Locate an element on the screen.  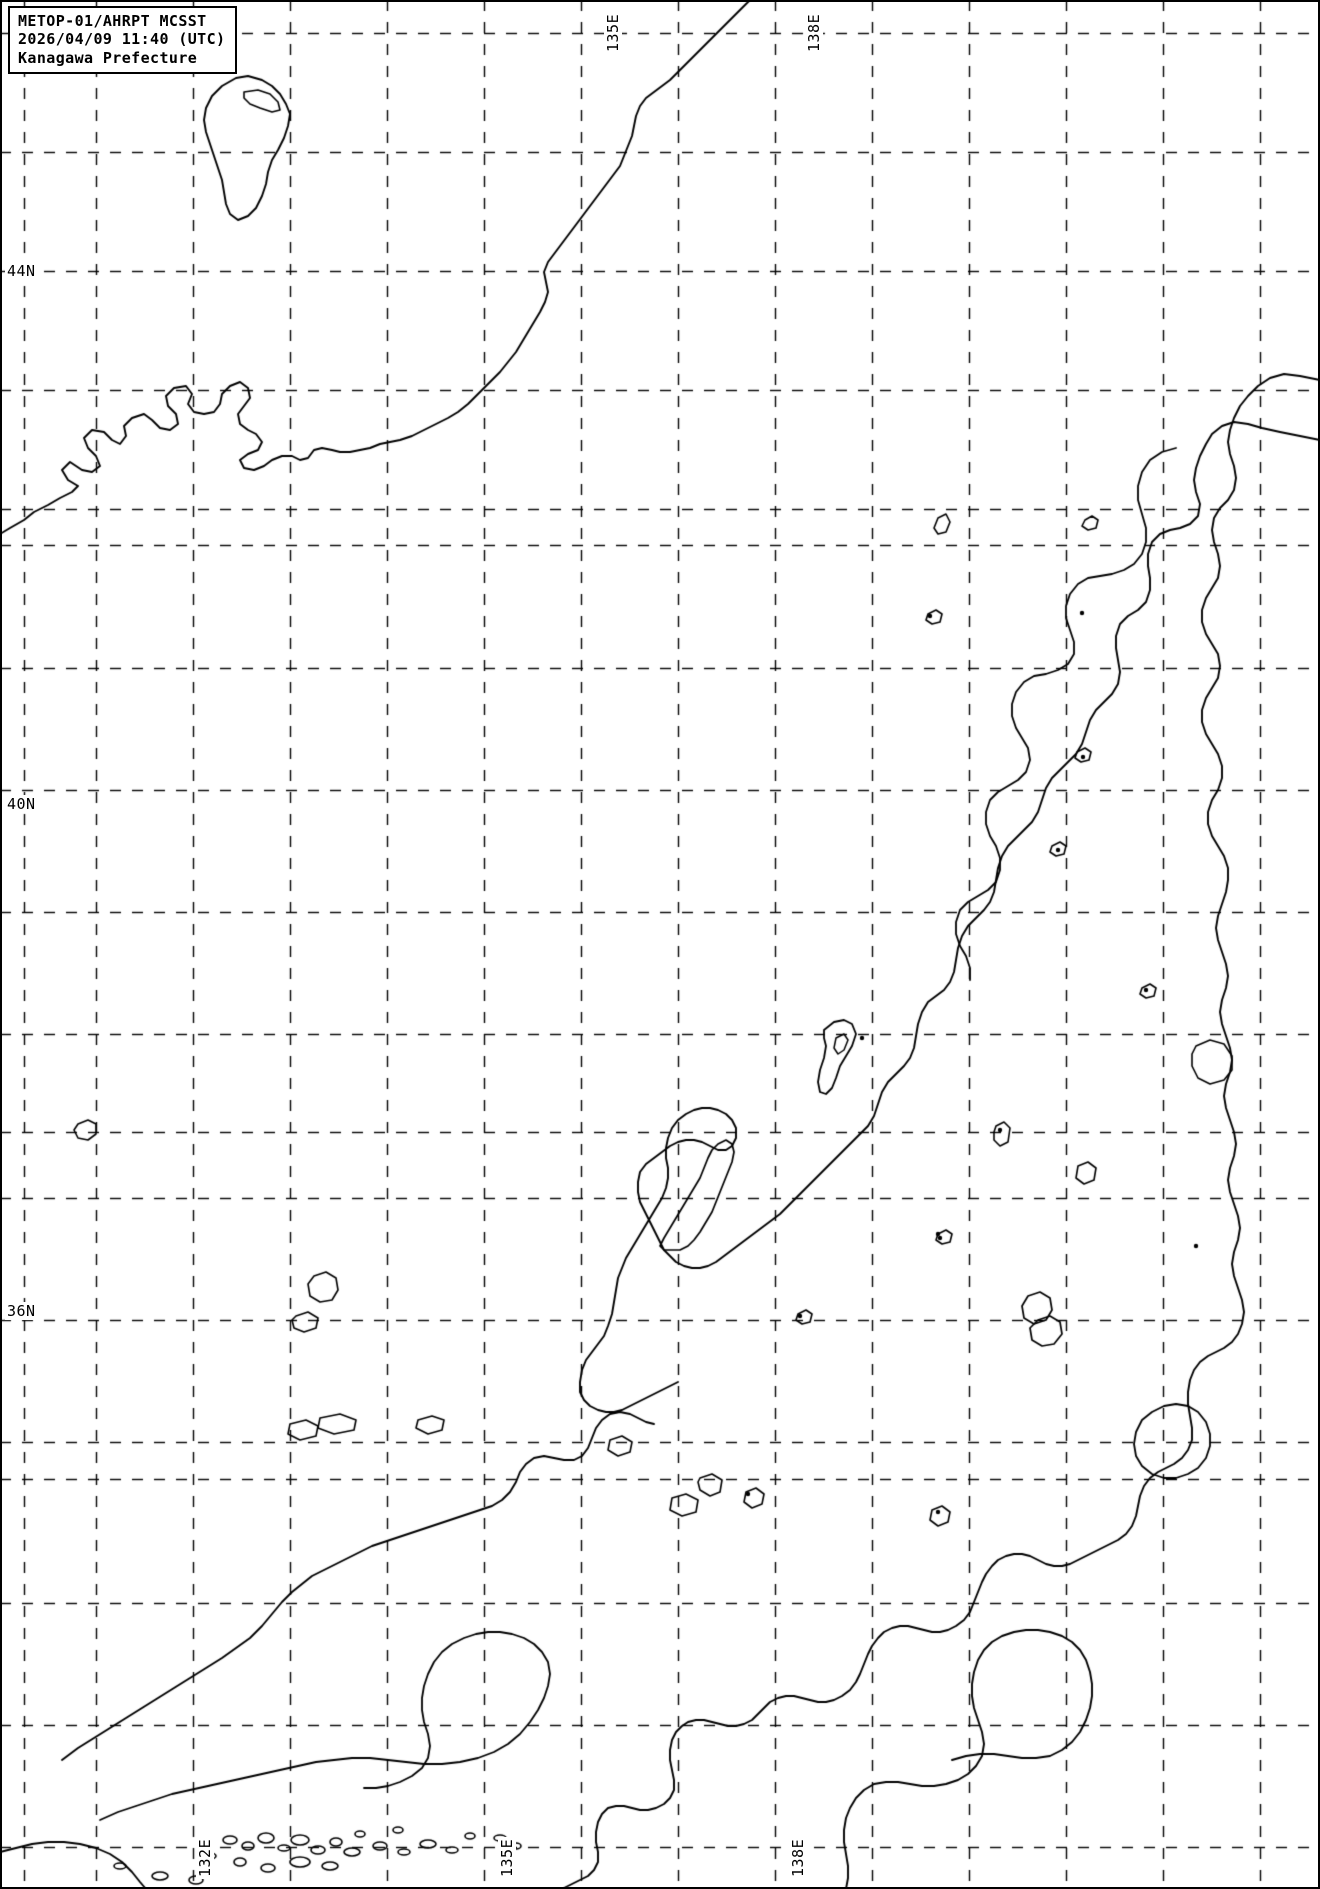
lat-label-40n: 40N is located at coordinates (21, 804).